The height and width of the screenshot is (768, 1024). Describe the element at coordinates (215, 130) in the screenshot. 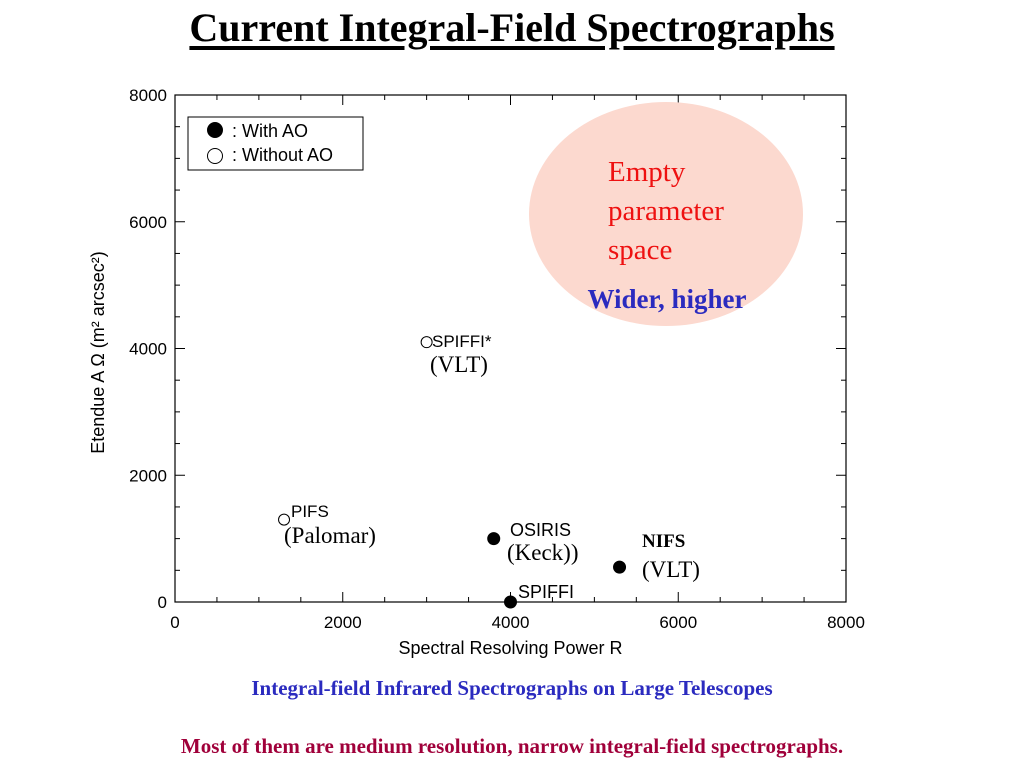

I see `legend-filled-marker` at that location.